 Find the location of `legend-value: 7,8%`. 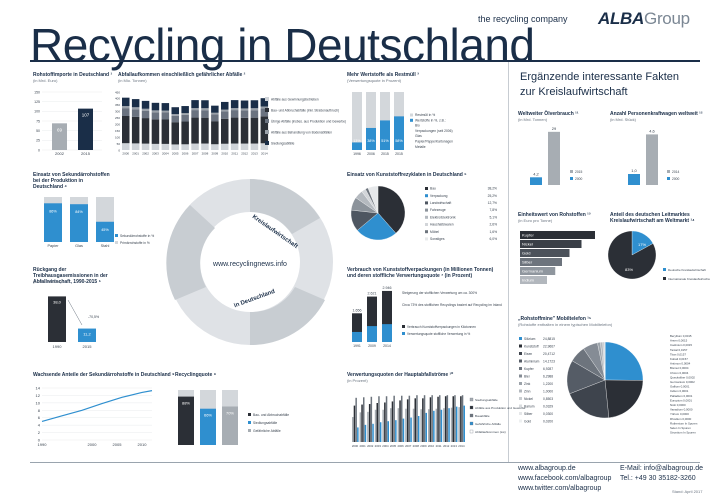

legend-value: 7,8% is located at coordinates (493, 210).